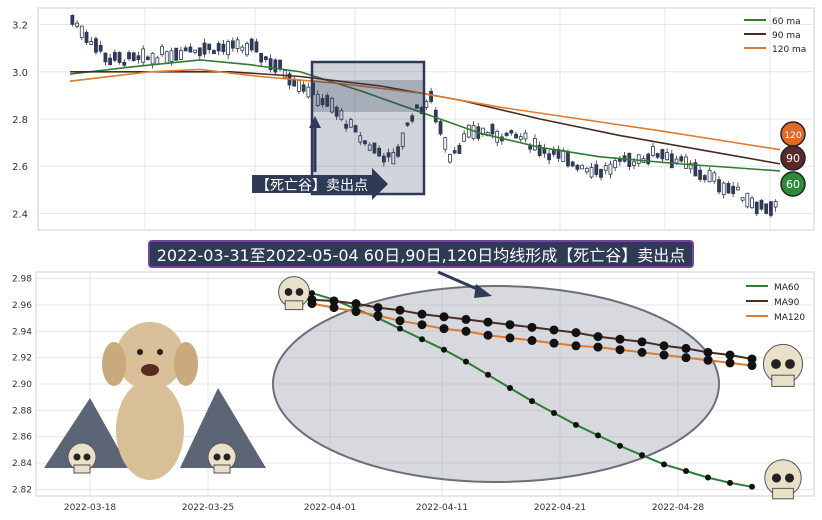 This screenshot has height=520, width=822. What do you see at coordinates (793, 158) in the screenshot?
I see `ma-badge` at bounding box center [793, 158].